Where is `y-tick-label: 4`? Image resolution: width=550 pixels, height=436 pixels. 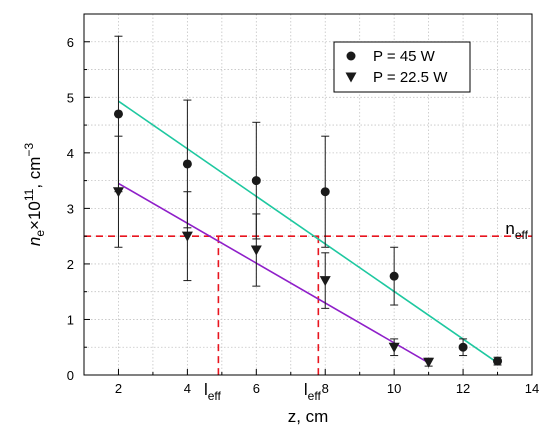
y-tick-label: 4 is located at coordinates (70, 153).